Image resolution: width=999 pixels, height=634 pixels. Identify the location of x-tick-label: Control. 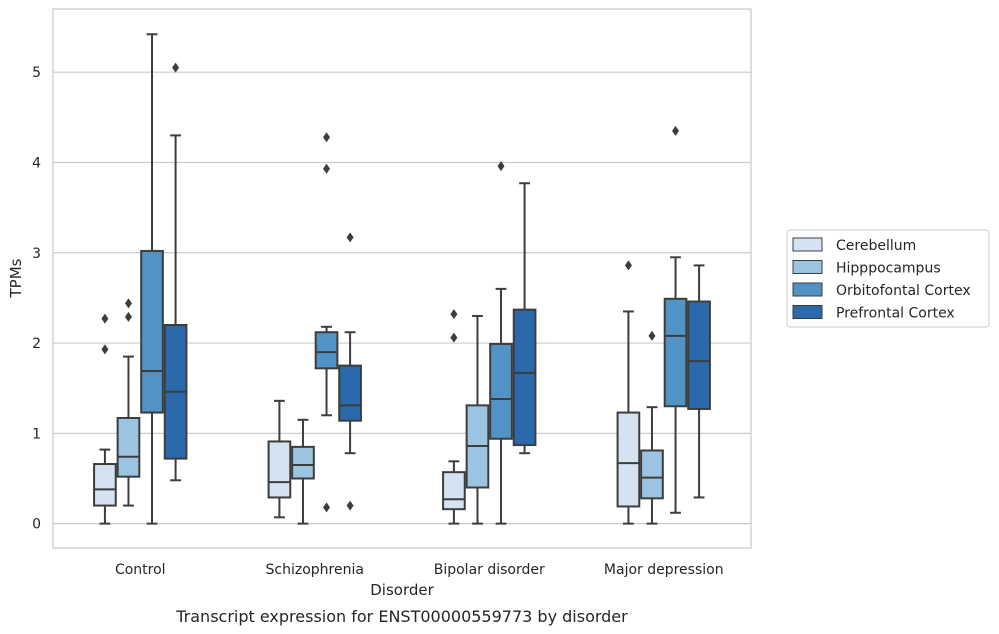
(140, 570).